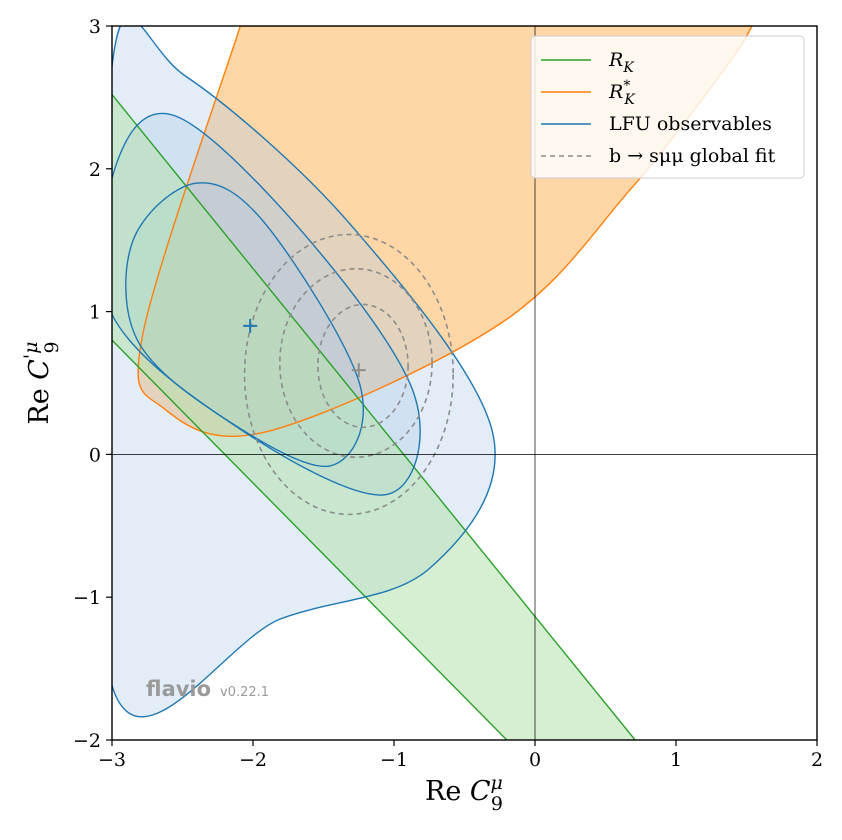  I want to click on global-fit-contour-2sigma, so click(355, 363).